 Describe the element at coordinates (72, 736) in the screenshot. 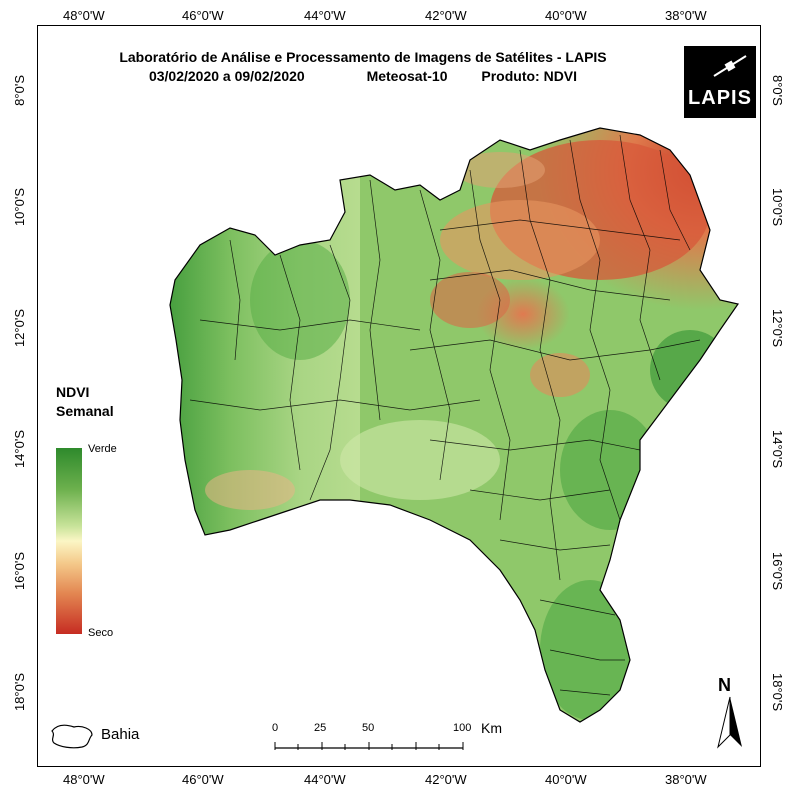

I see `bahia-inset-outline` at that location.